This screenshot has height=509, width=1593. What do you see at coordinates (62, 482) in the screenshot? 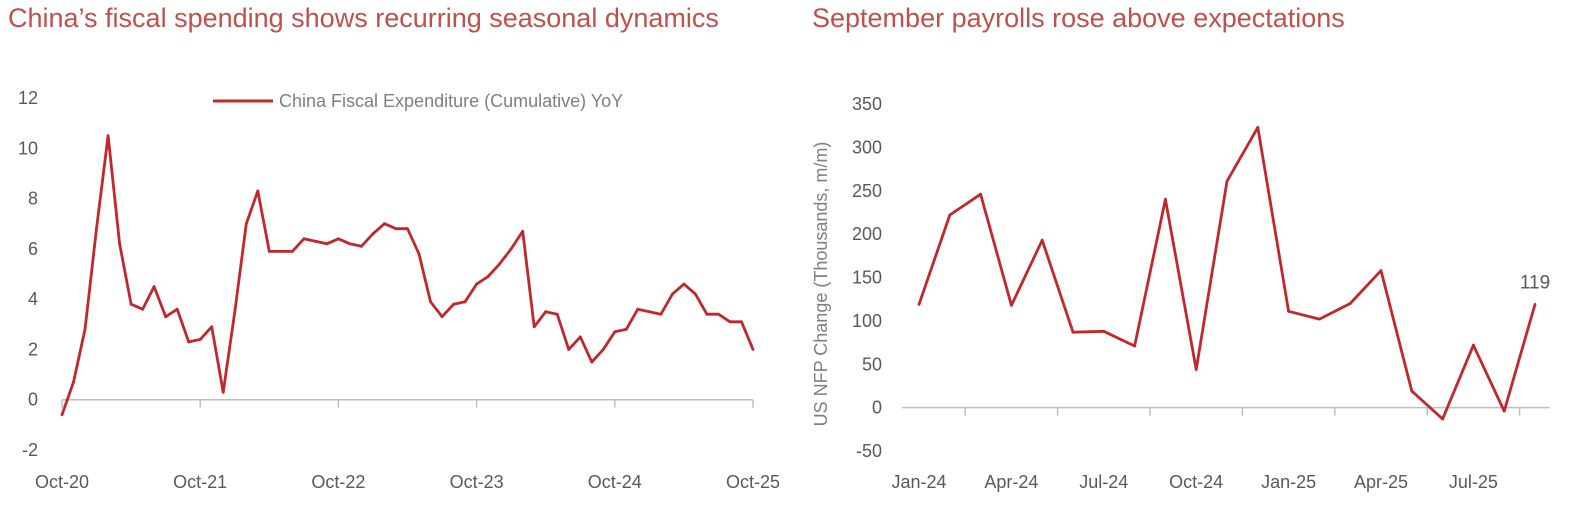
I see `x-tick-label: Oct-20` at bounding box center [62, 482].